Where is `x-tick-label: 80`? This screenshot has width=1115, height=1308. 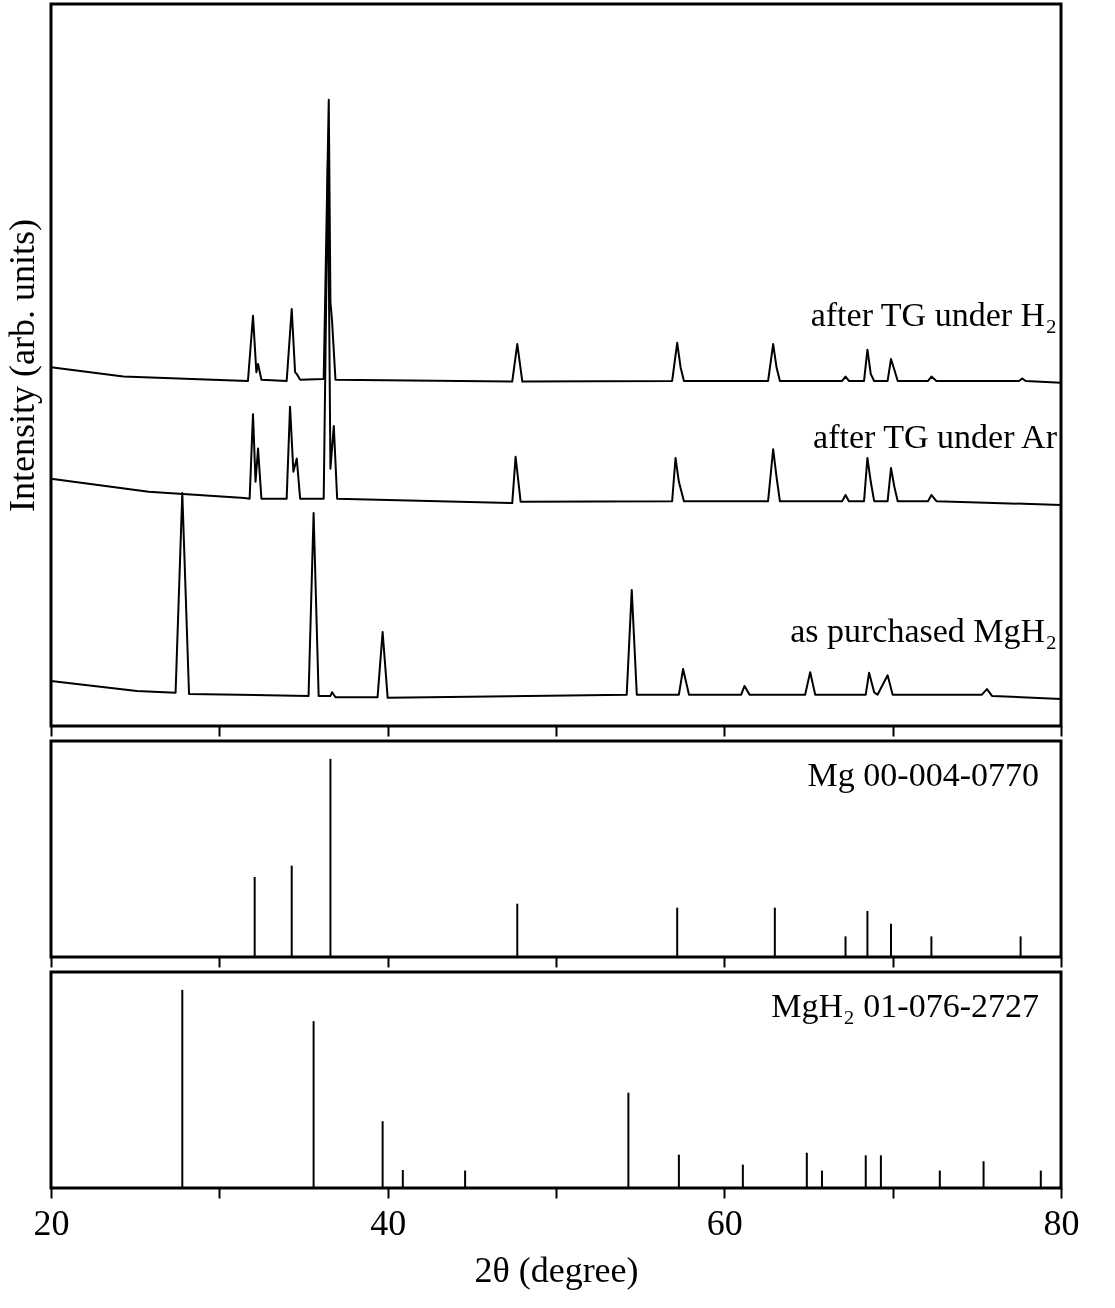 x-tick-label: 80 is located at coordinates (1061, 1222).